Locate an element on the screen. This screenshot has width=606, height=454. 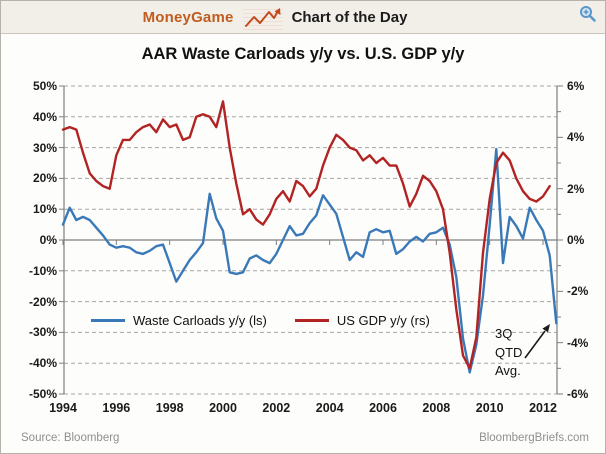
magnifier-zoom-icon is located at coordinates (588, 14).